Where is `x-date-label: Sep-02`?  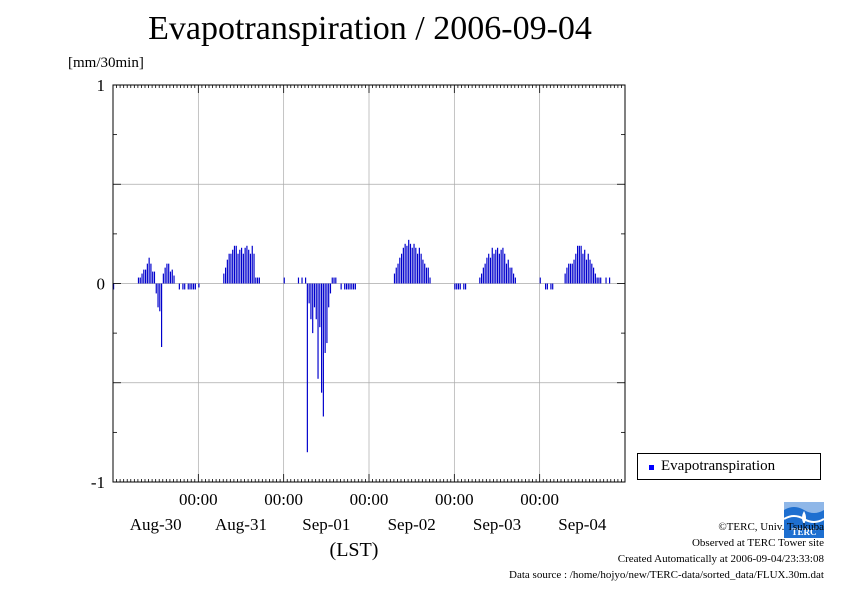
x-date-label: Sep-02 is located at coordinates (412, 524).